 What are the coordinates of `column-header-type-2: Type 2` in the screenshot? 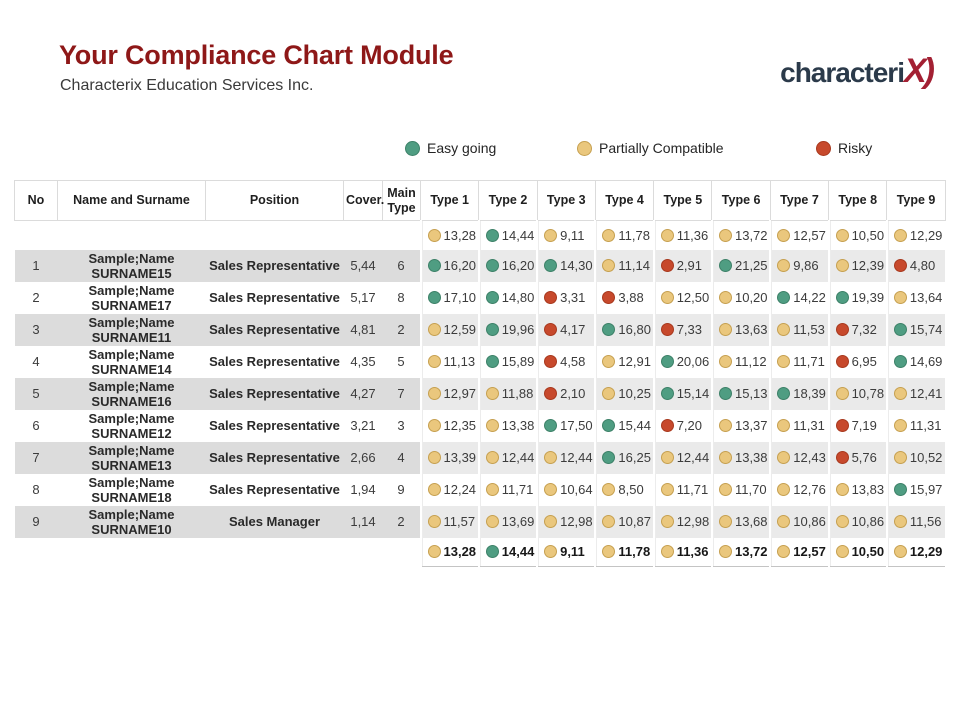 It's located at (508, 200).